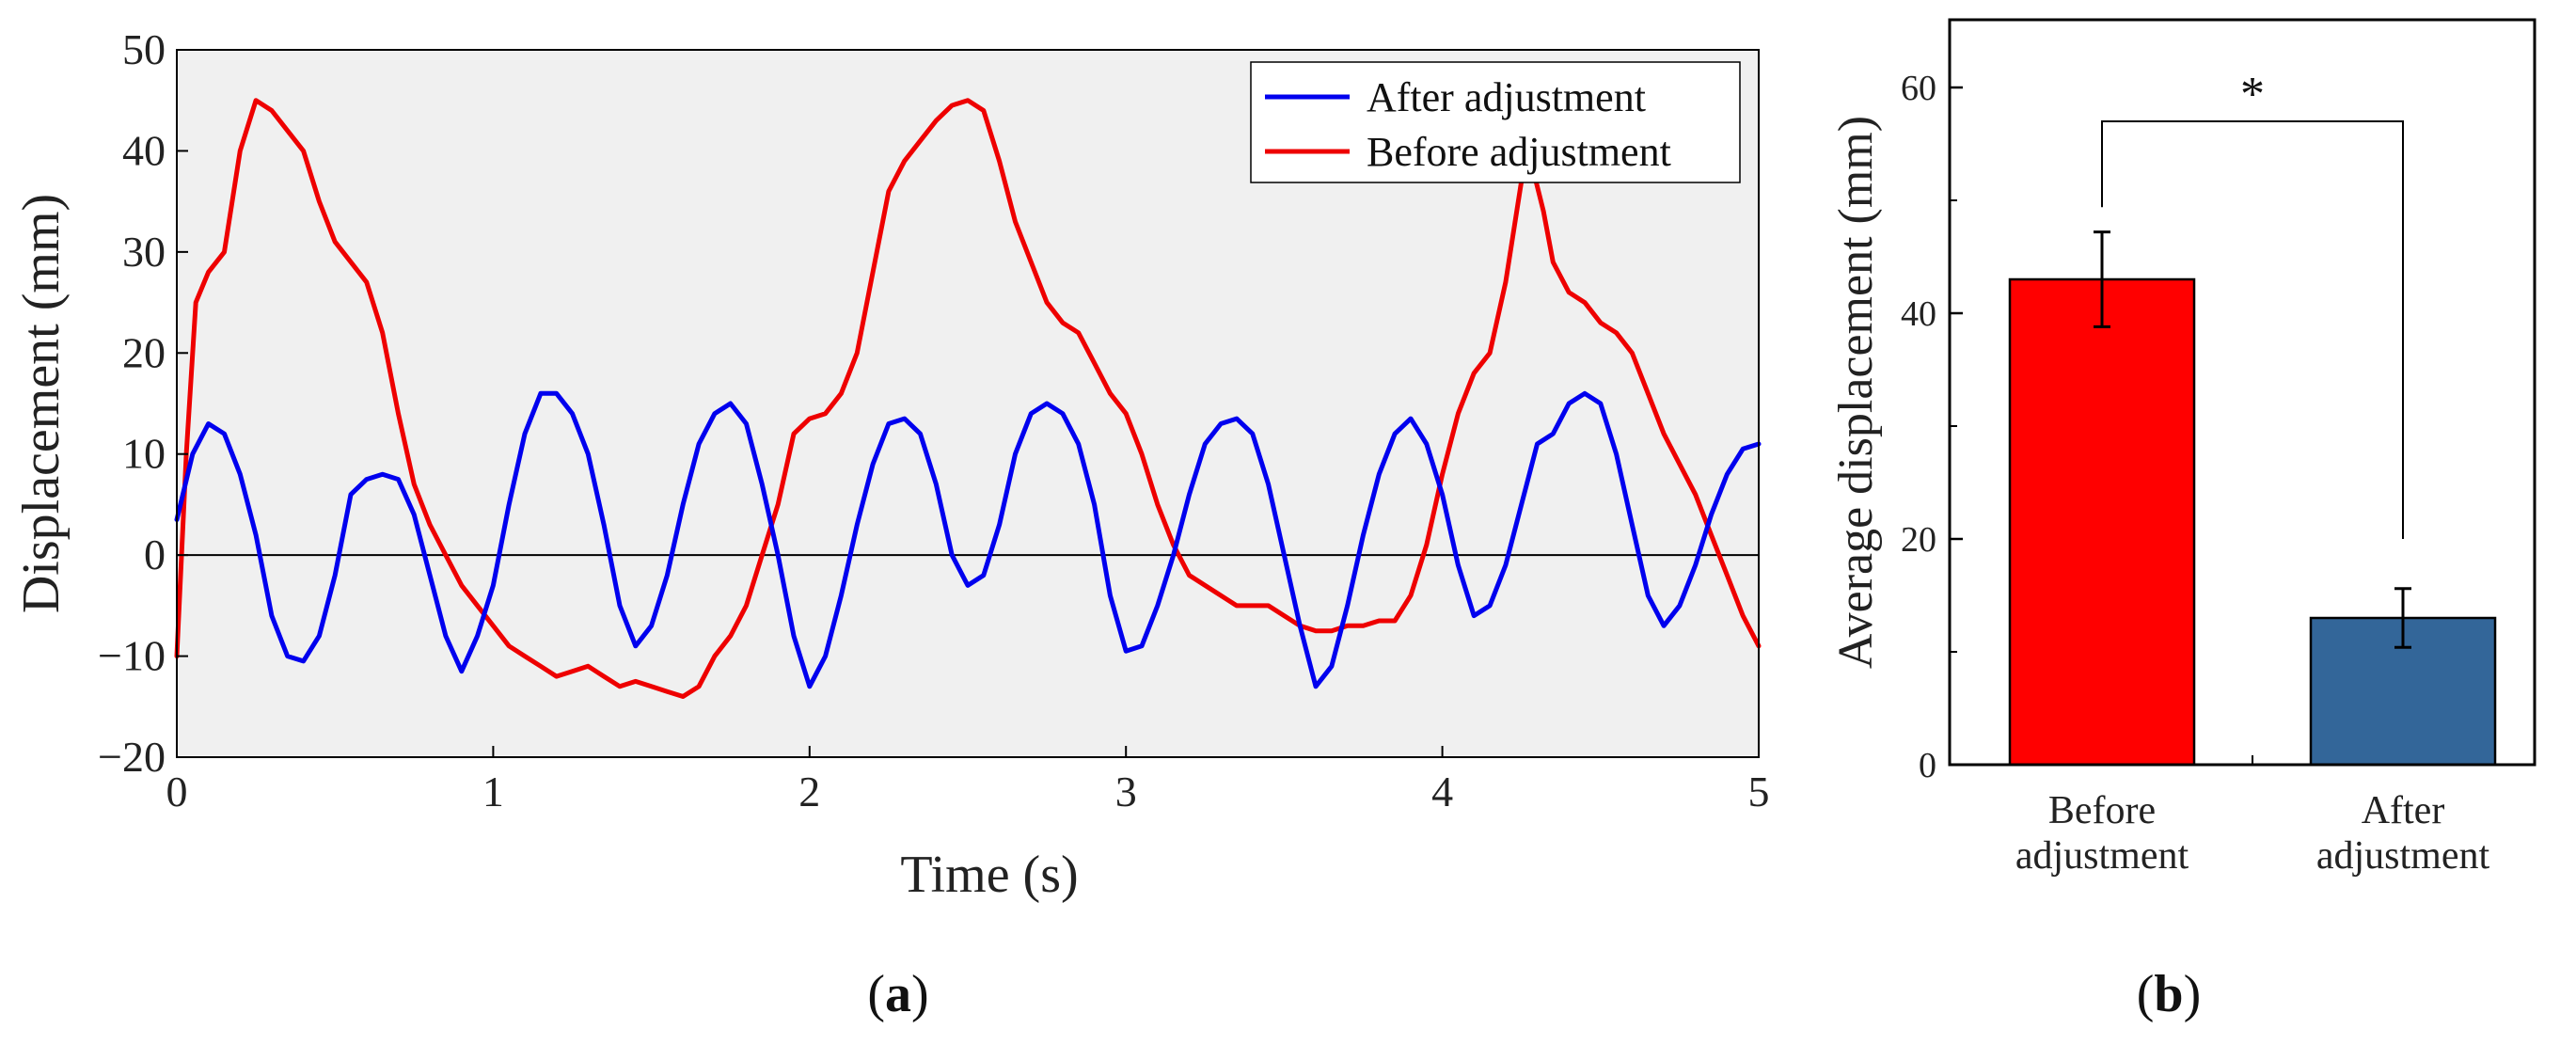  I want to click on y-tick-label: 20, so click(144, 352).